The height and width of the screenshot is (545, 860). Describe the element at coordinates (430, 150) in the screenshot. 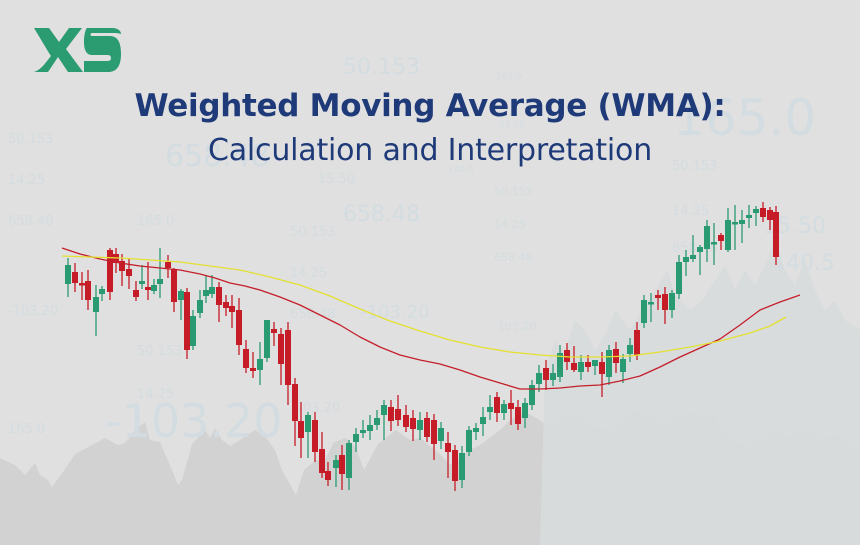

I see `page-subtitle: Calculation and Interpretation` at that location.